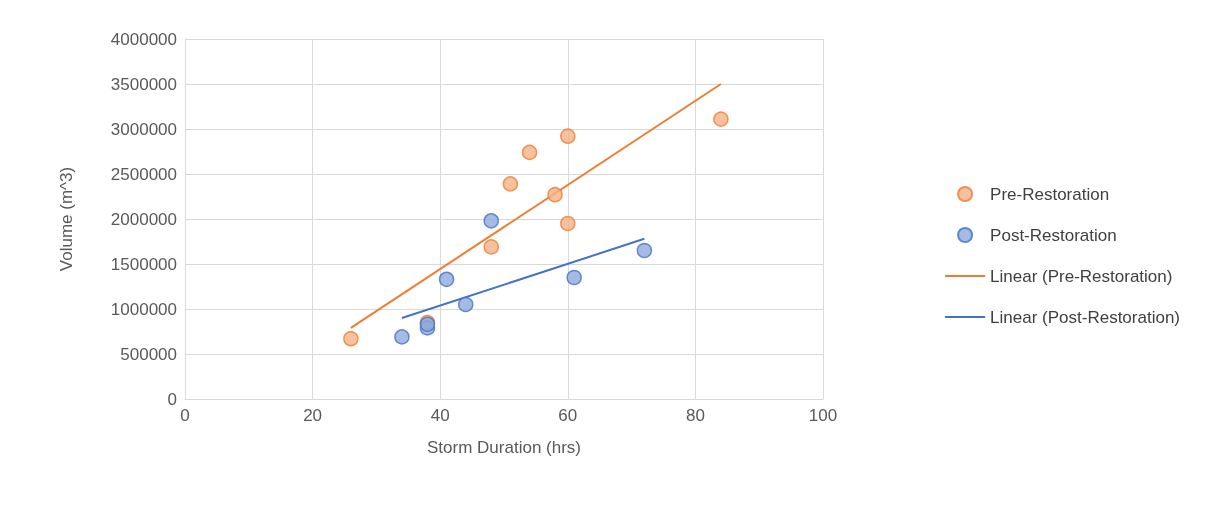  I want to click on y-tick-label: 2500000, so click(143, 174).